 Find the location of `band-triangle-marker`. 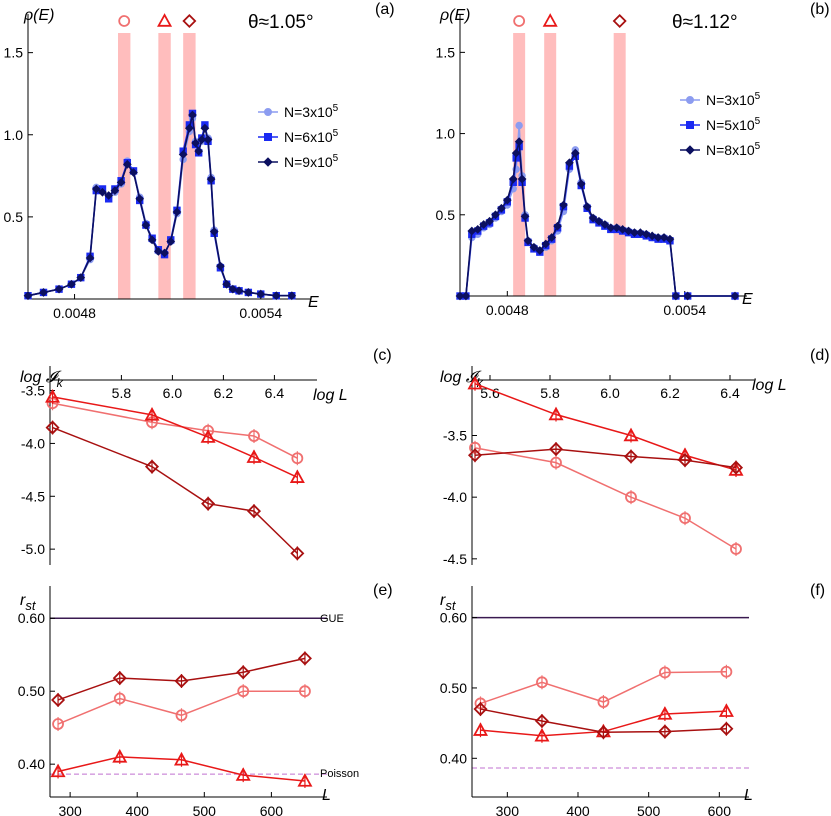

band-triangle-marker is located at coordinates (165, 20).